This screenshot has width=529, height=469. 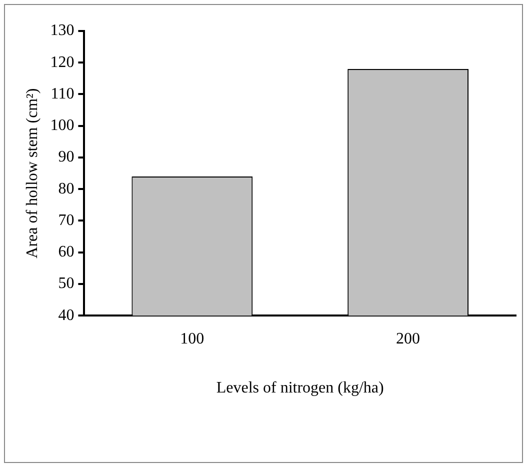 What do you see at coordinates (66, 189) in the screenshot?
I see `y-tick-label: 80` at bounding box center [66, 189].